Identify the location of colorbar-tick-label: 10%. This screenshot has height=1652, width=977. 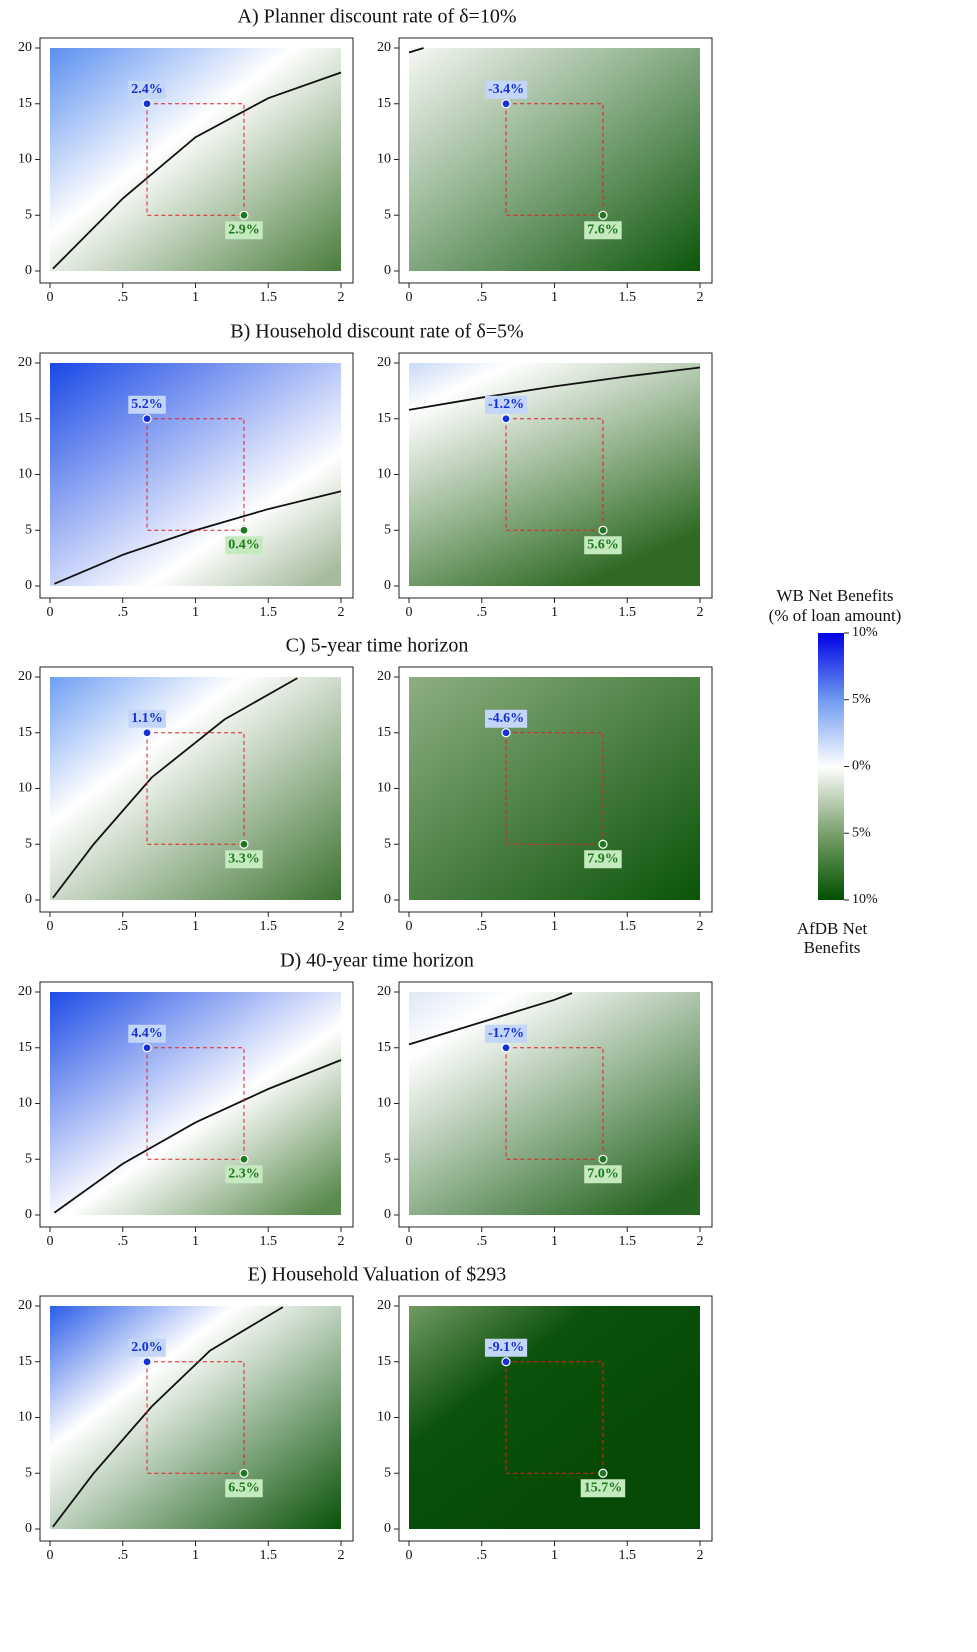
(865, 632).